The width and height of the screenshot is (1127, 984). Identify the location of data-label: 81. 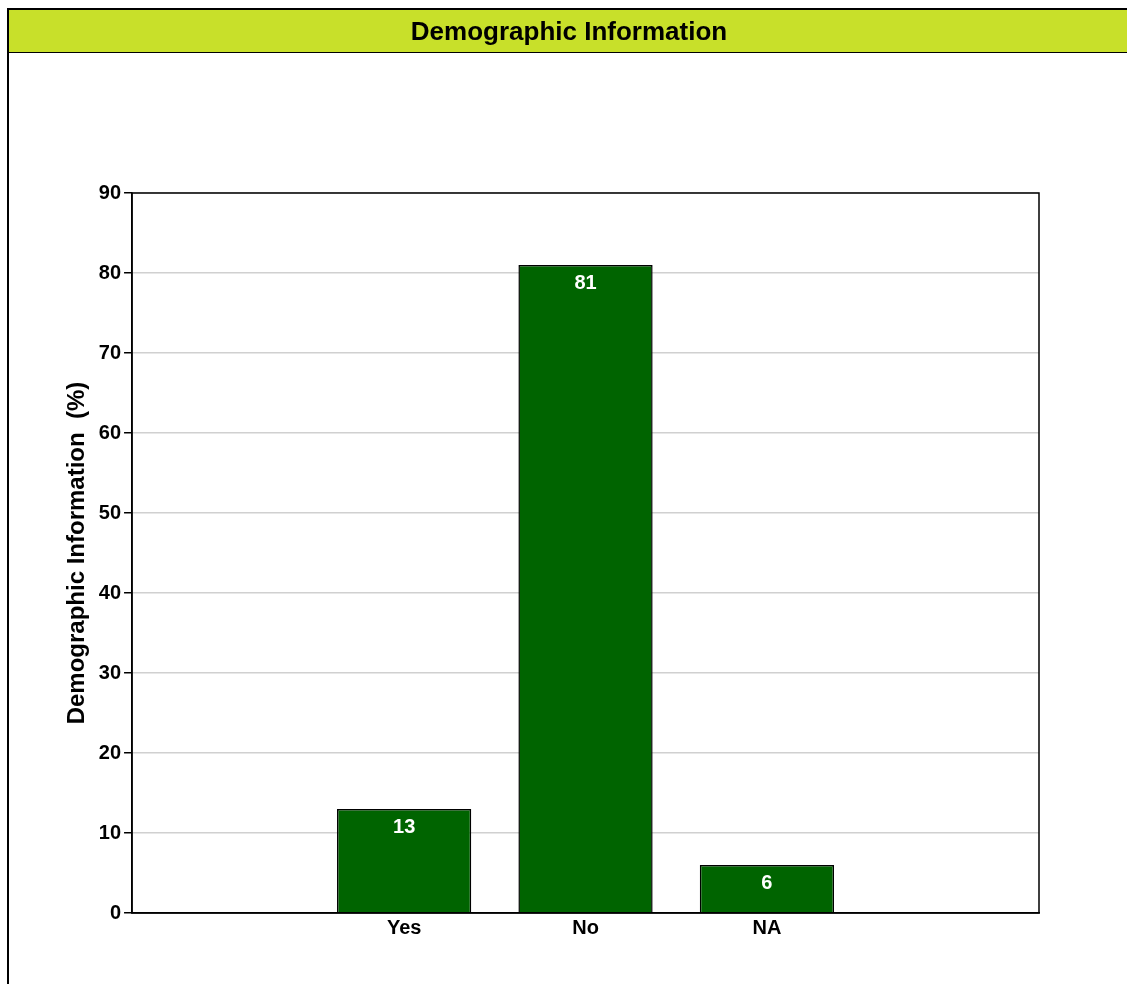
(585, 281).